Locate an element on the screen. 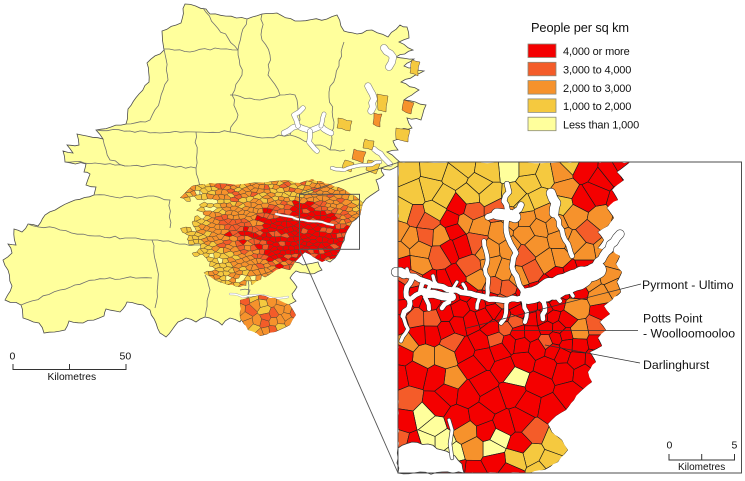 The width and height of the screenshot is (745, 481). svg-text: People per sq km is located at coordinates (580, 27).